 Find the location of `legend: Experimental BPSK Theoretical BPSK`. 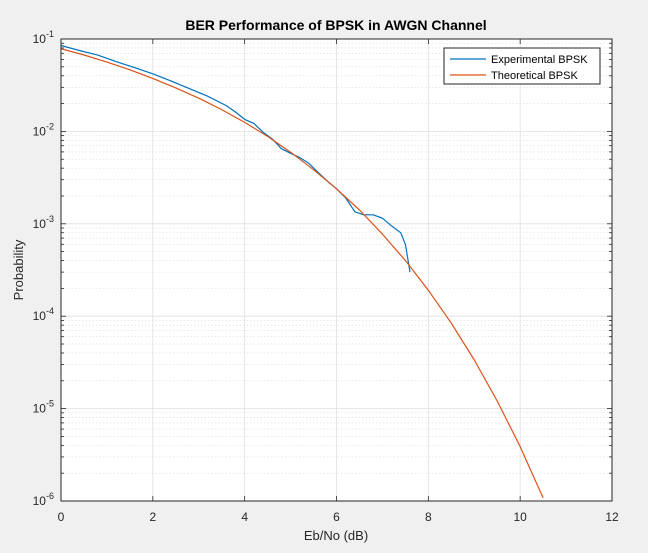

legend: Experimental BPSK Theoretical BPSK is located at coordinates (522, 66).